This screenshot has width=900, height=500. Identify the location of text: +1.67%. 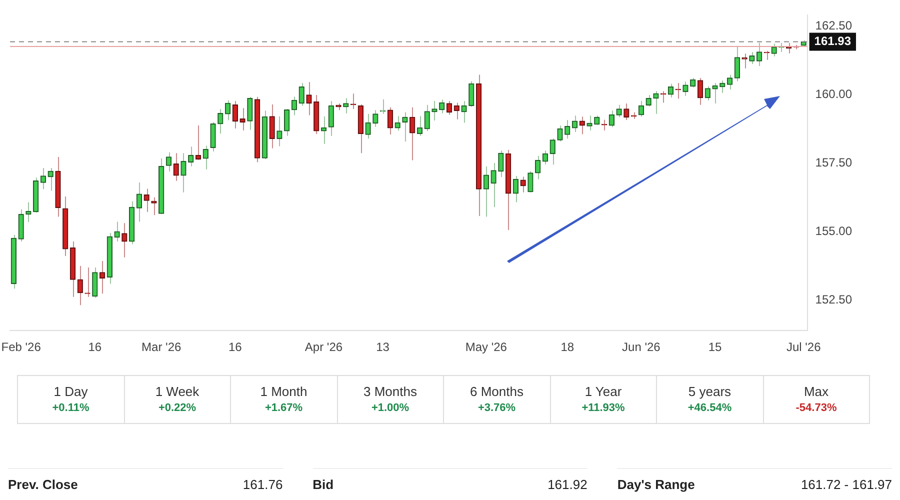
(284, 408).